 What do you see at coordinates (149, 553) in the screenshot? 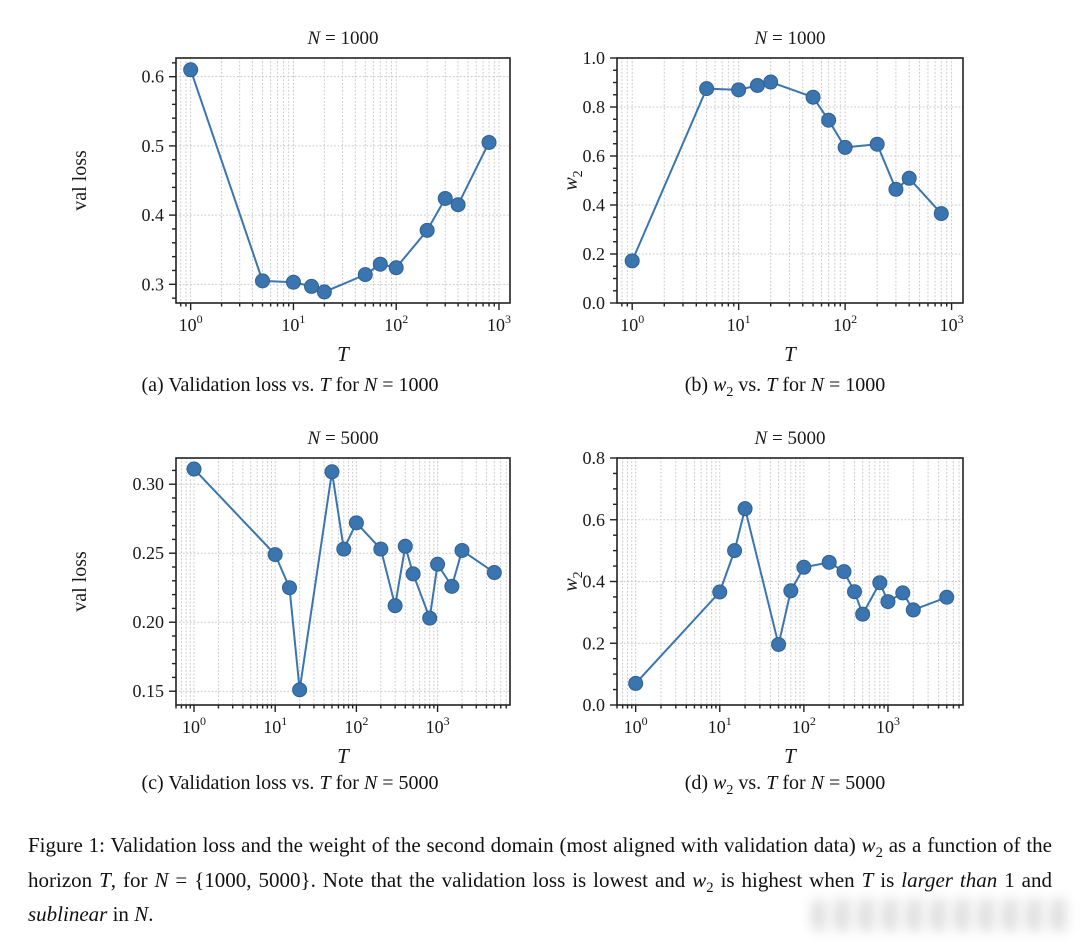
I see `y-tick-label: 0.25` at bounding box center [149, 553].